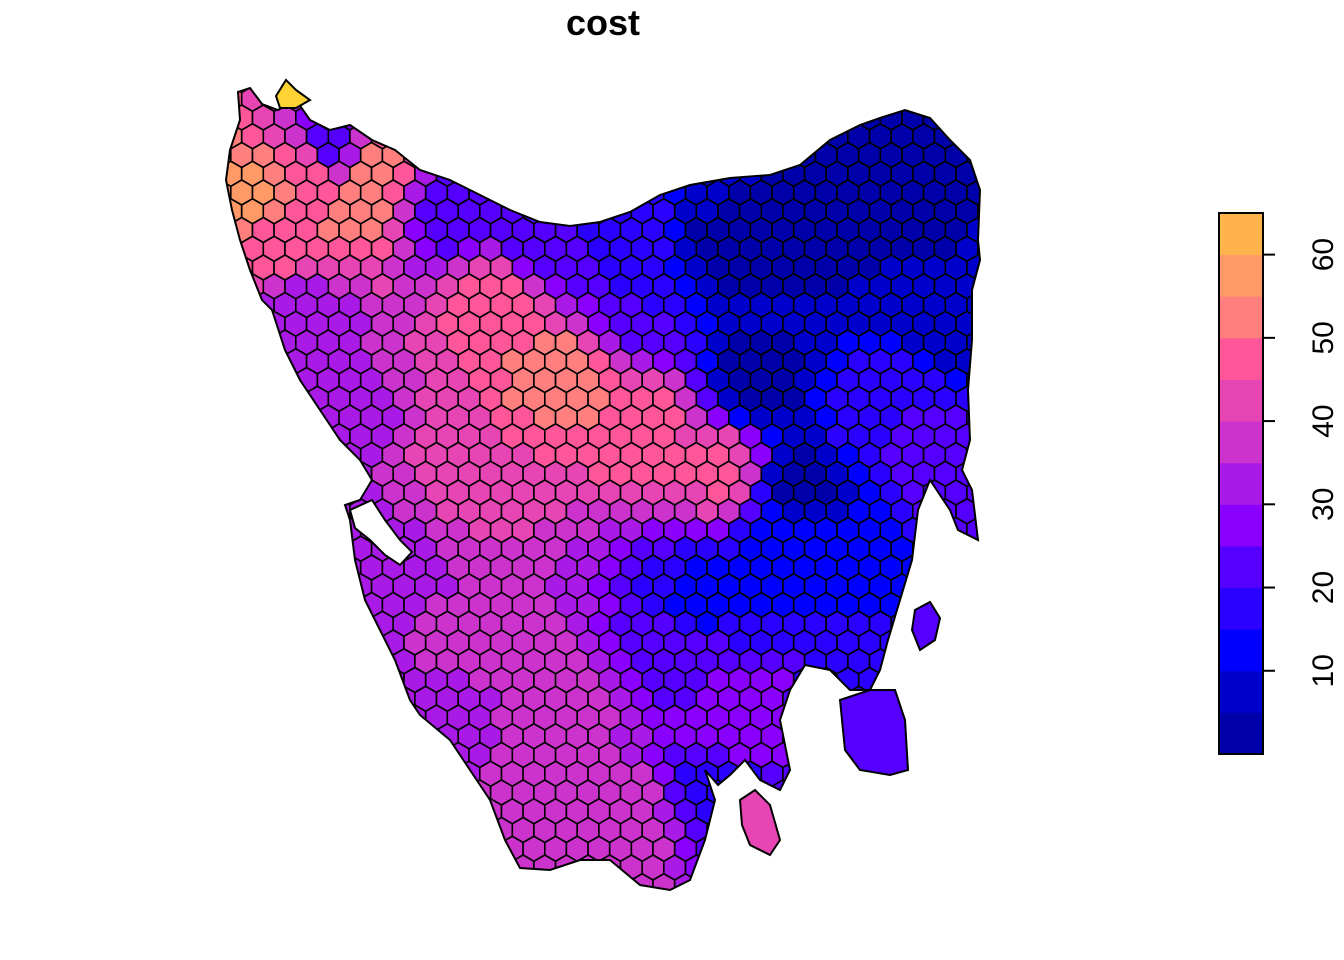 This screenshot has height=960, width=1344. What do you see at coordinates (926, 626) in the screenshot?
I see `island-maria` at bounding box center [926, 626].